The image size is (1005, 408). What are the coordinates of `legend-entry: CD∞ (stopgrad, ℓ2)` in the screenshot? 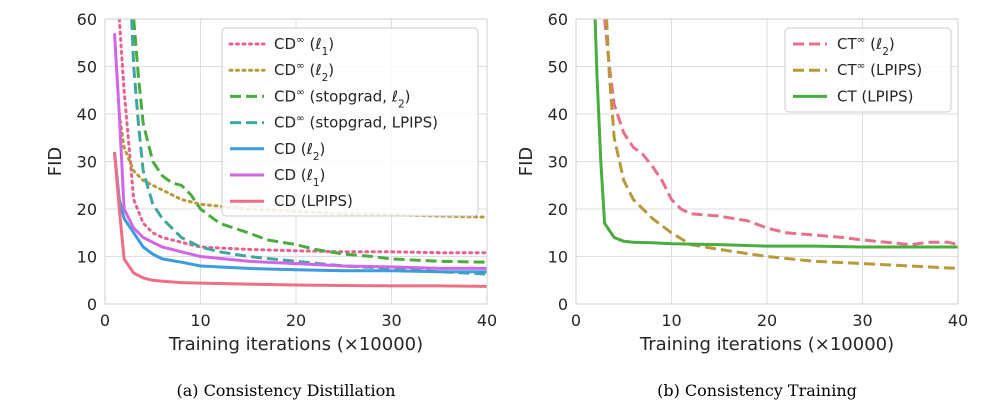 It's located at (342, 98).